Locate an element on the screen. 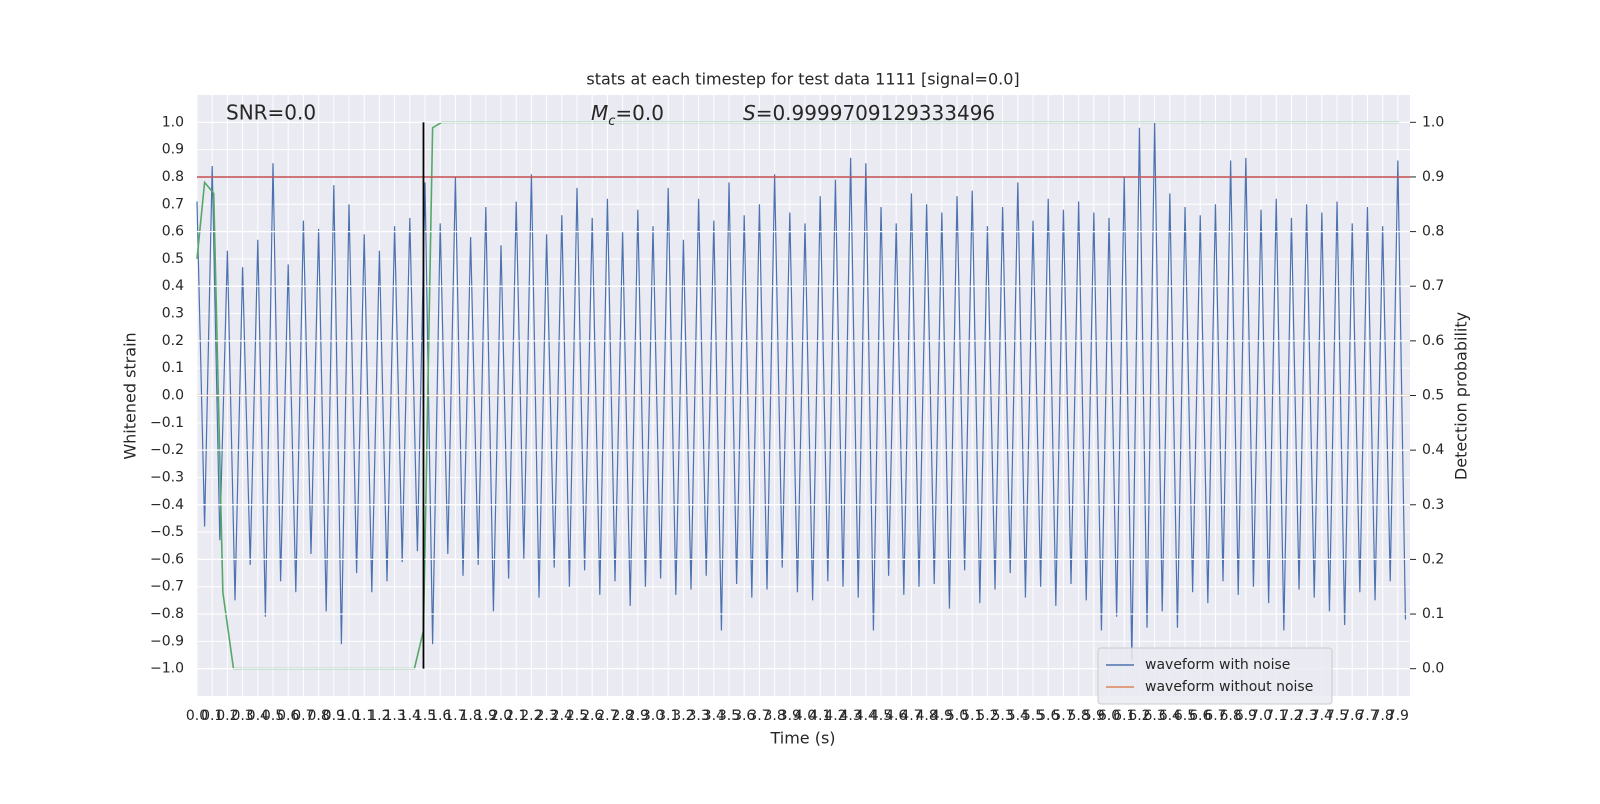  x-tick-label: 7.6 is located at coordinates (1352, 716).